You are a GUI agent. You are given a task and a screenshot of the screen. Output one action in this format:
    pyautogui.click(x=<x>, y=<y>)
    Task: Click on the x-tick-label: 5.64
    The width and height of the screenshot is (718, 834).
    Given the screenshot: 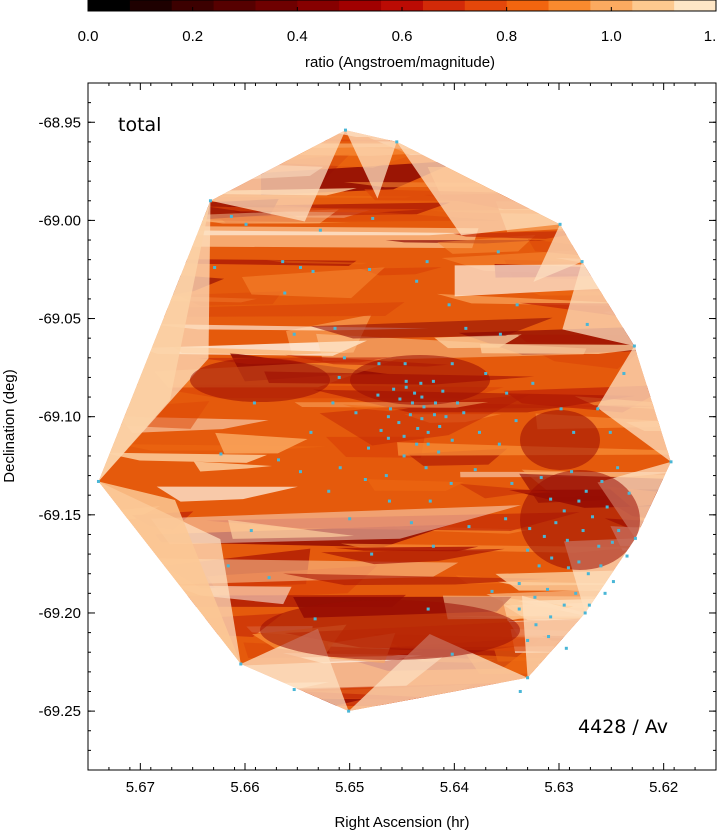 What is the action you would take?
    pyautogui.click(x=454, y=787)
    